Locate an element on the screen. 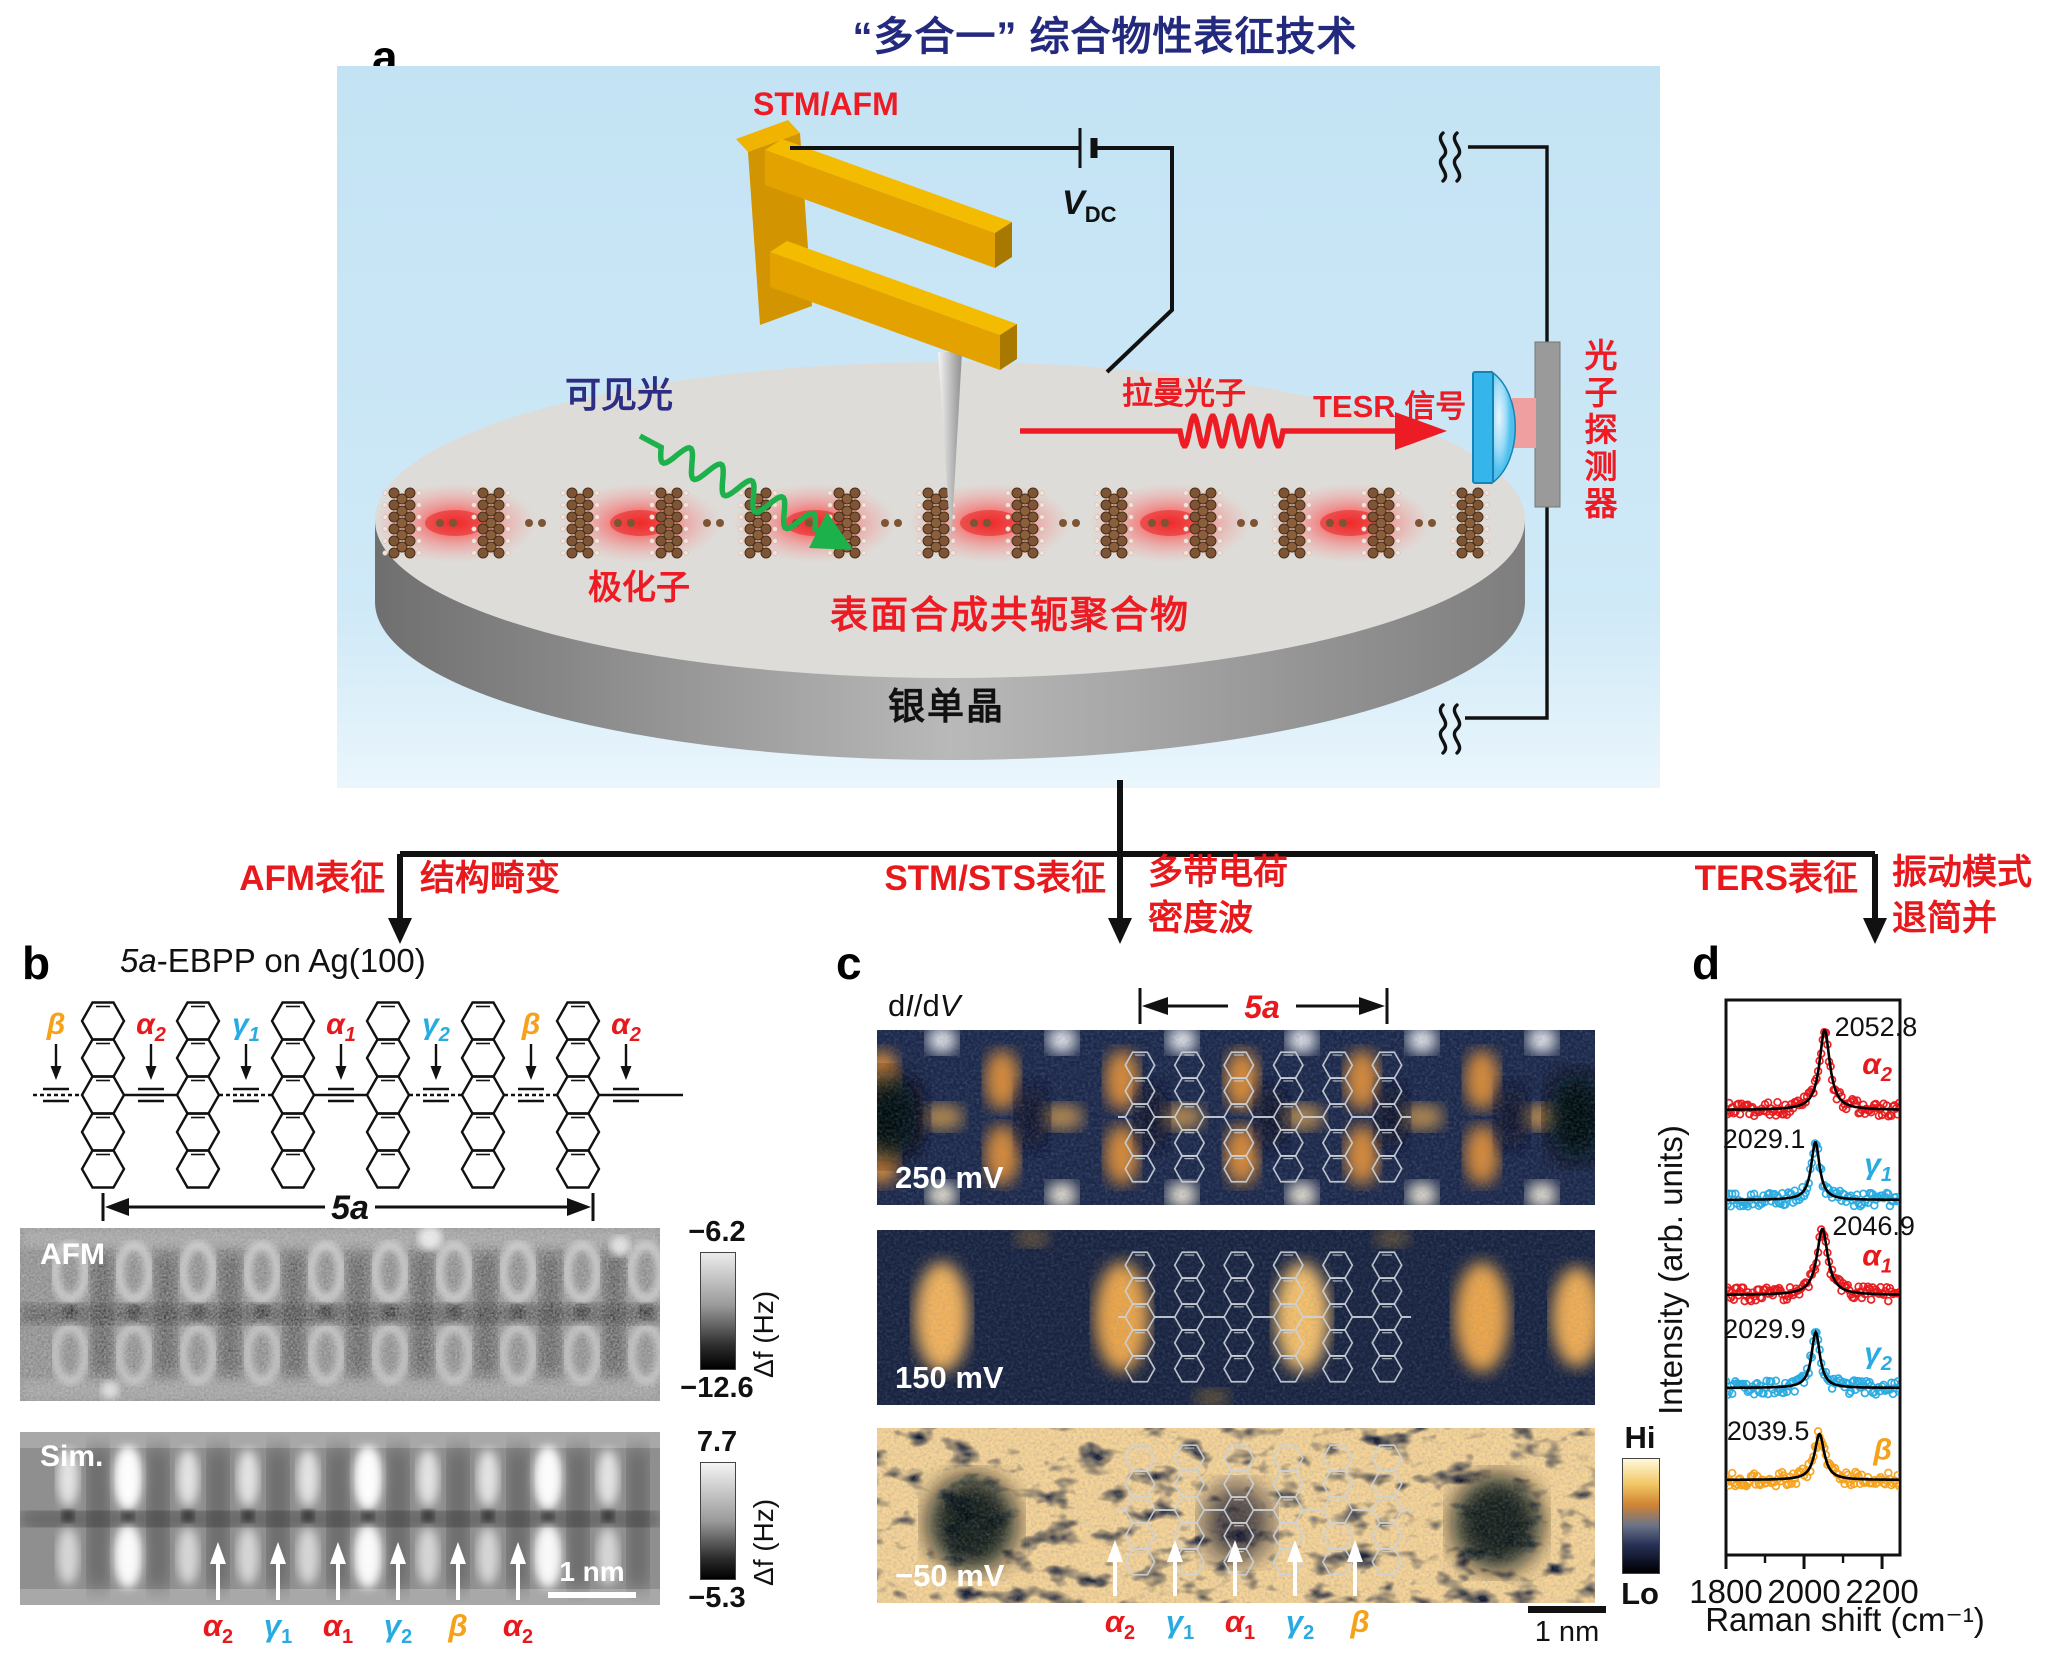 The height and width of the screenshot is (1653, 2048). stm-branch-arrowhead-icon is located at coordinates (1120, 931).